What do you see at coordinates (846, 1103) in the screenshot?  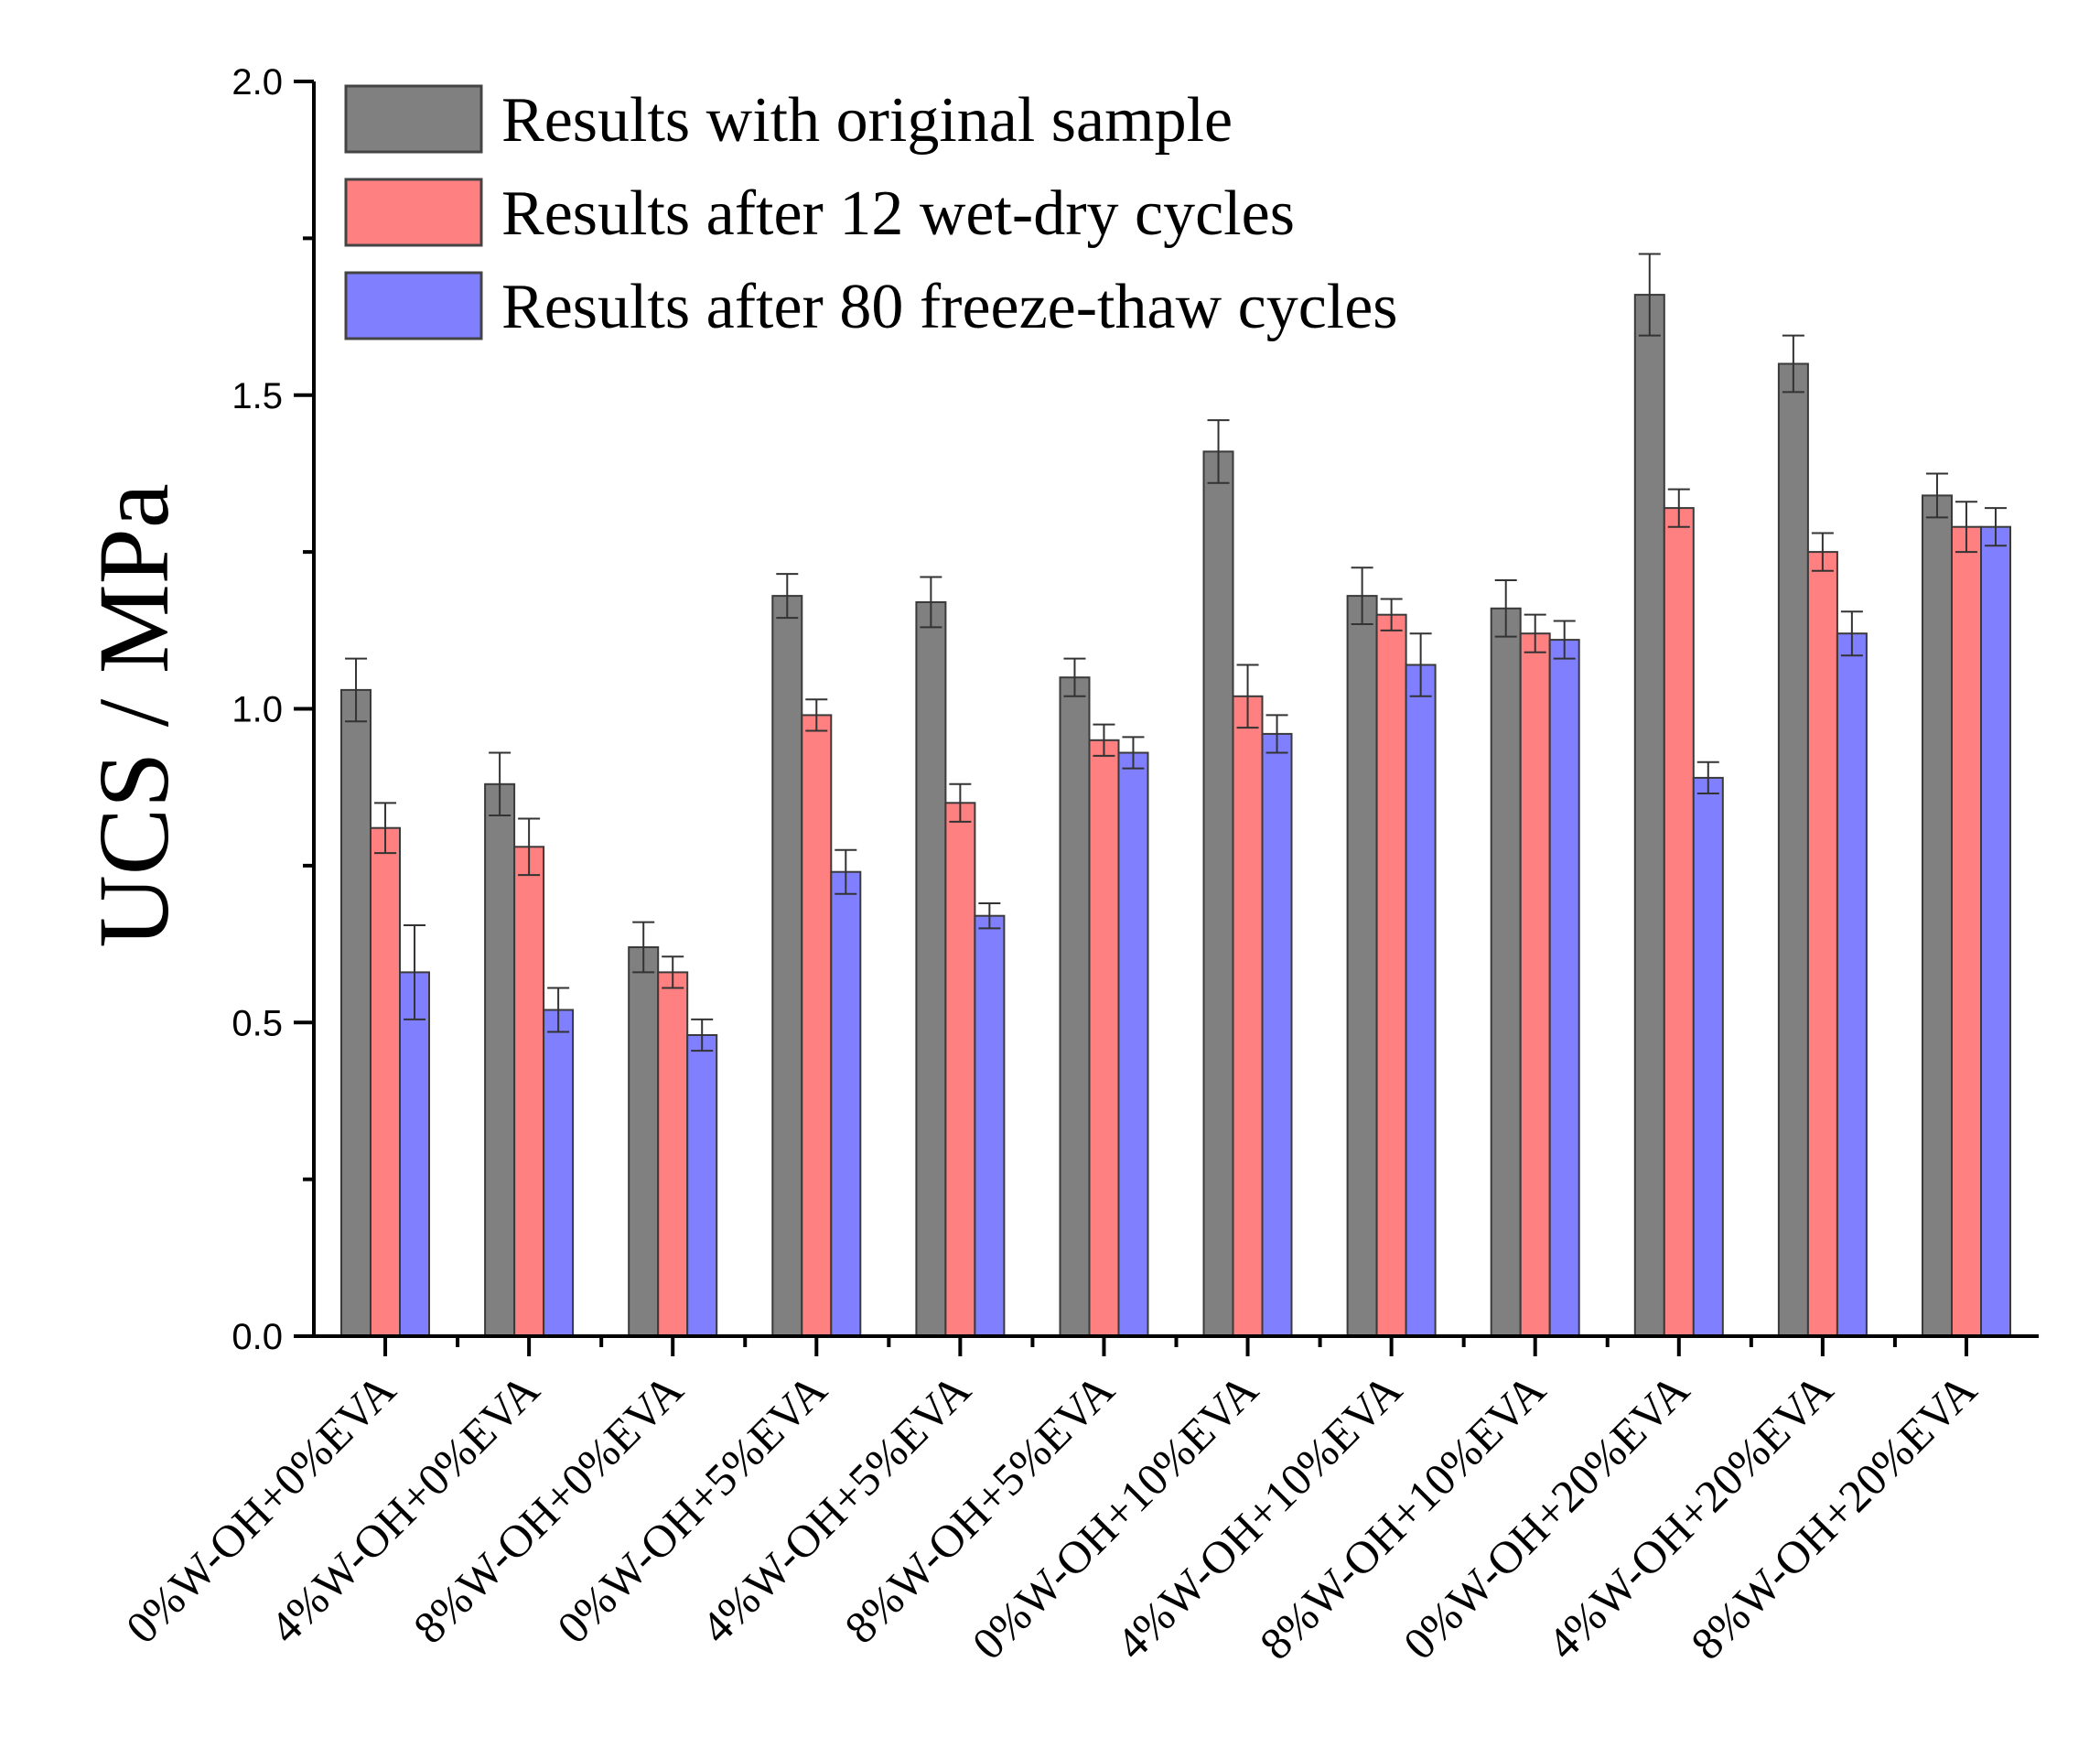 I see `bar-s2-c3` at bounding box center [846, 1103].